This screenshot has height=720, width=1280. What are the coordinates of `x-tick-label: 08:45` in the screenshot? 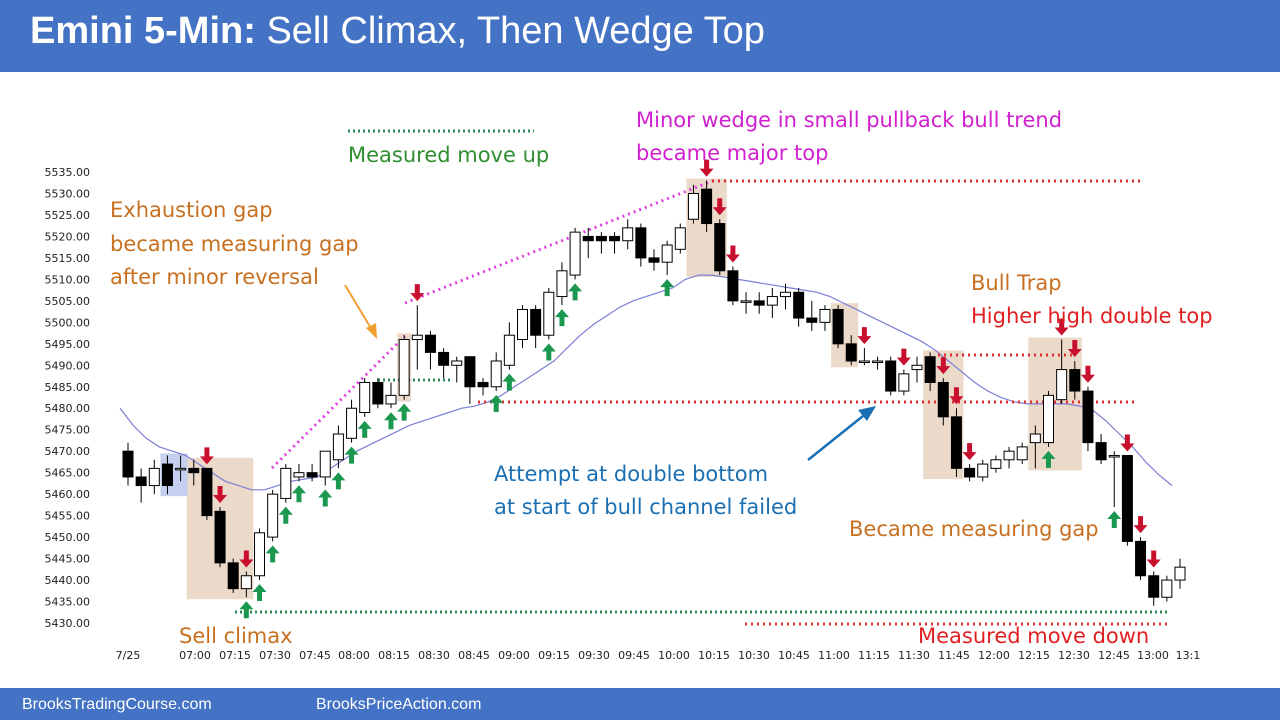 It's located at (474, 655).